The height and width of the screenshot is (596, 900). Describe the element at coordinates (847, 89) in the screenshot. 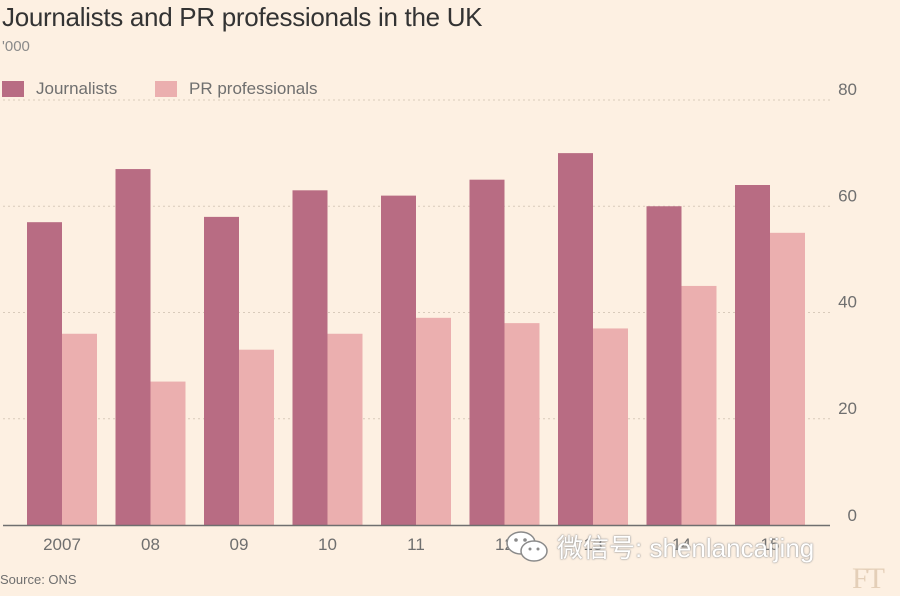

I see `y-tick-label: 80` at that location.